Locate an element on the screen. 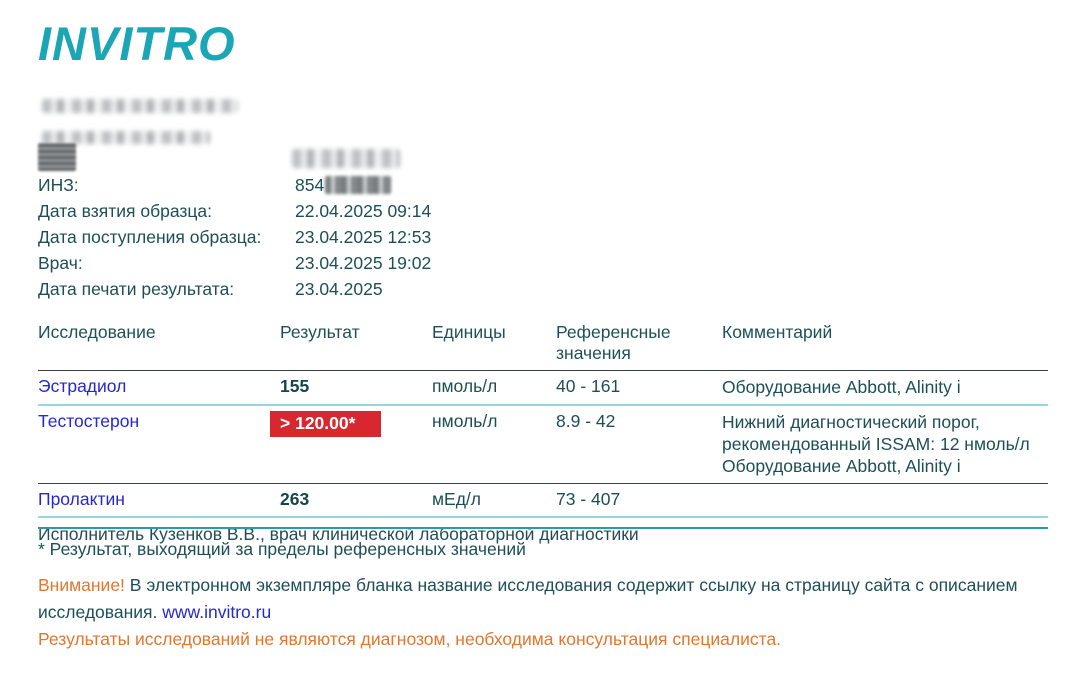 The image size is (1078, 686). header-comment: Комментарий is located at coordinates (777, 332).